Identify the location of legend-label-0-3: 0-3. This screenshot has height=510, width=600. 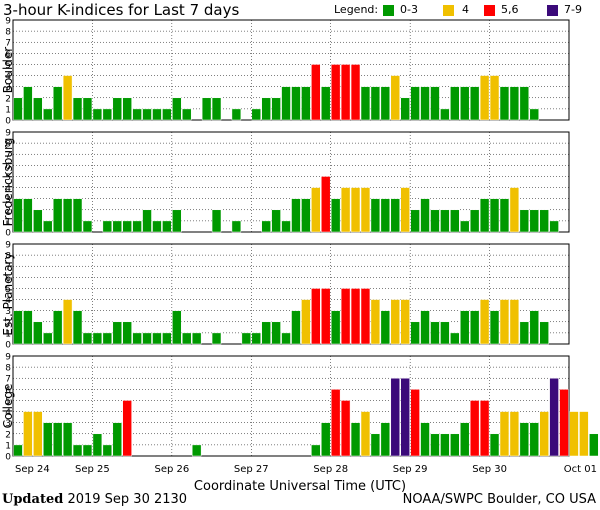
(409, 9).